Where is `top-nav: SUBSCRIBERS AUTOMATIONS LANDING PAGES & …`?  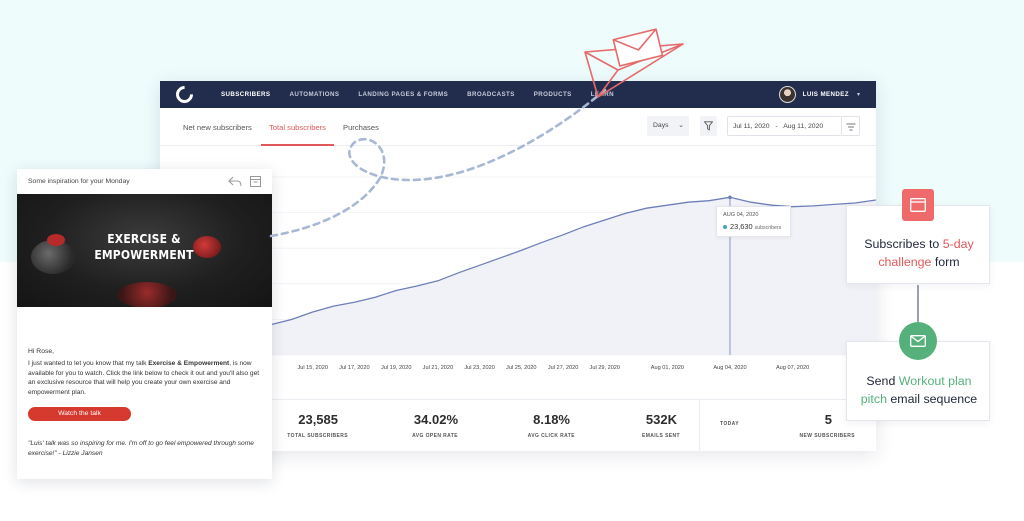 top-nav: SUBSCRIBERS AUTOMATIONS LANDING PAGES & … is located at coordinates (518, 94).